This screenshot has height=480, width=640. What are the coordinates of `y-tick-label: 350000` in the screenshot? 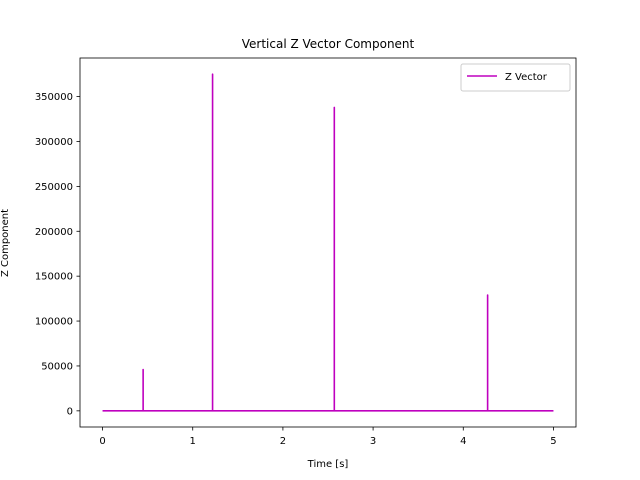 It's located at (54, 97).